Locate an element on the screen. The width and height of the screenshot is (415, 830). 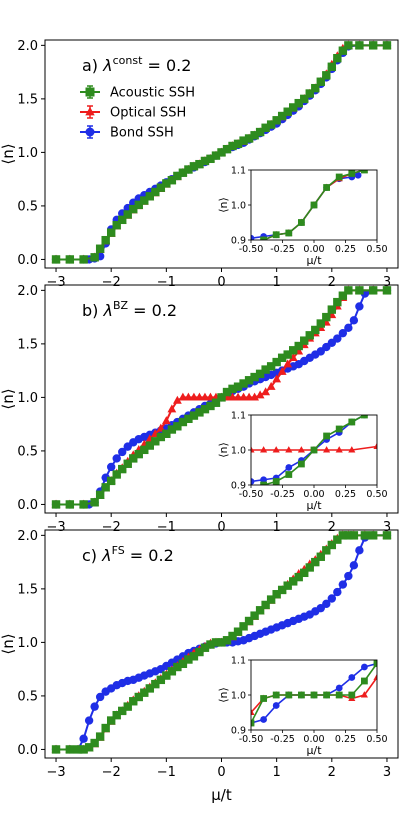
inset-x-tick-label: -0.25 is located at coordinates (282, 249).